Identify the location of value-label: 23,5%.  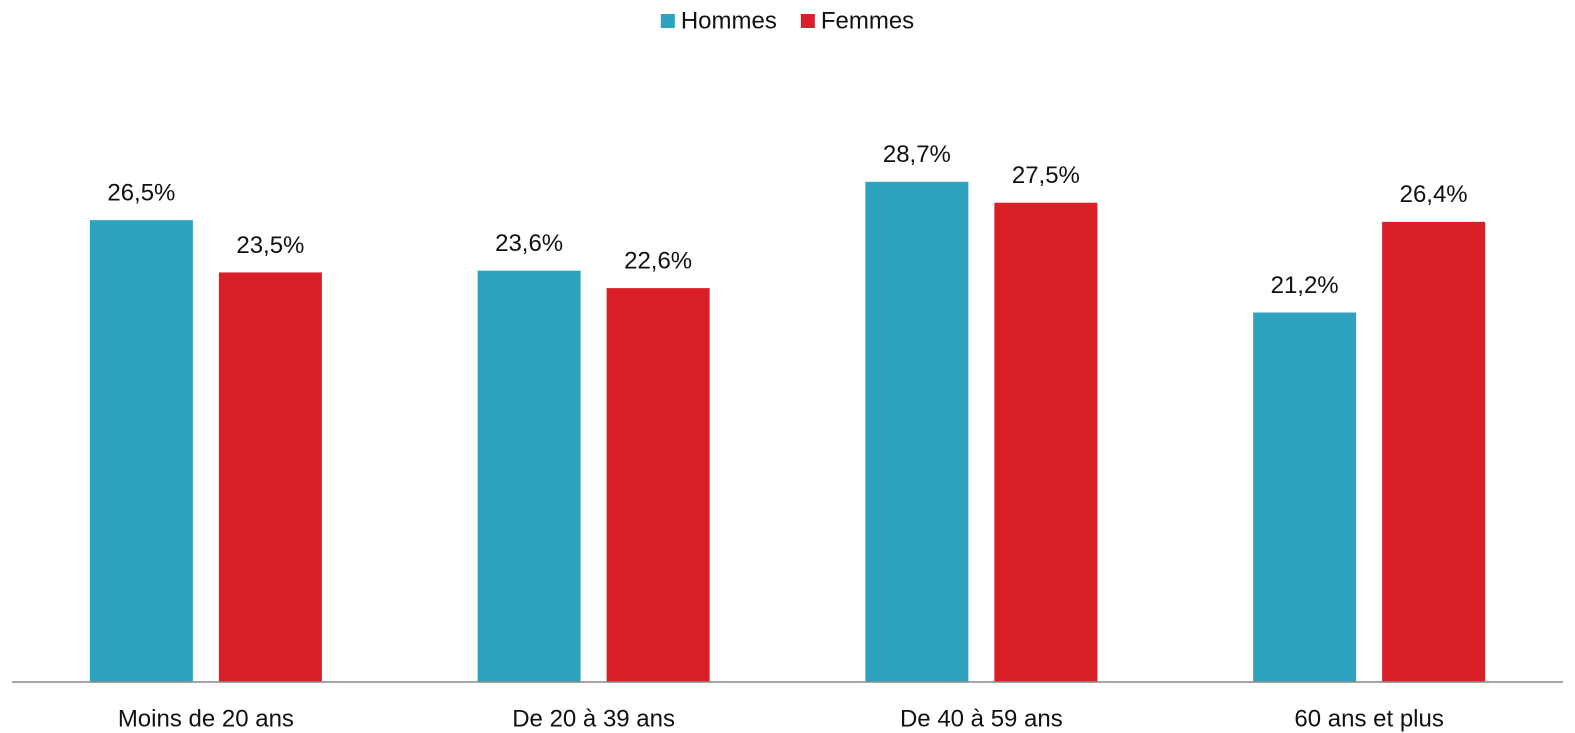
(270, 245).